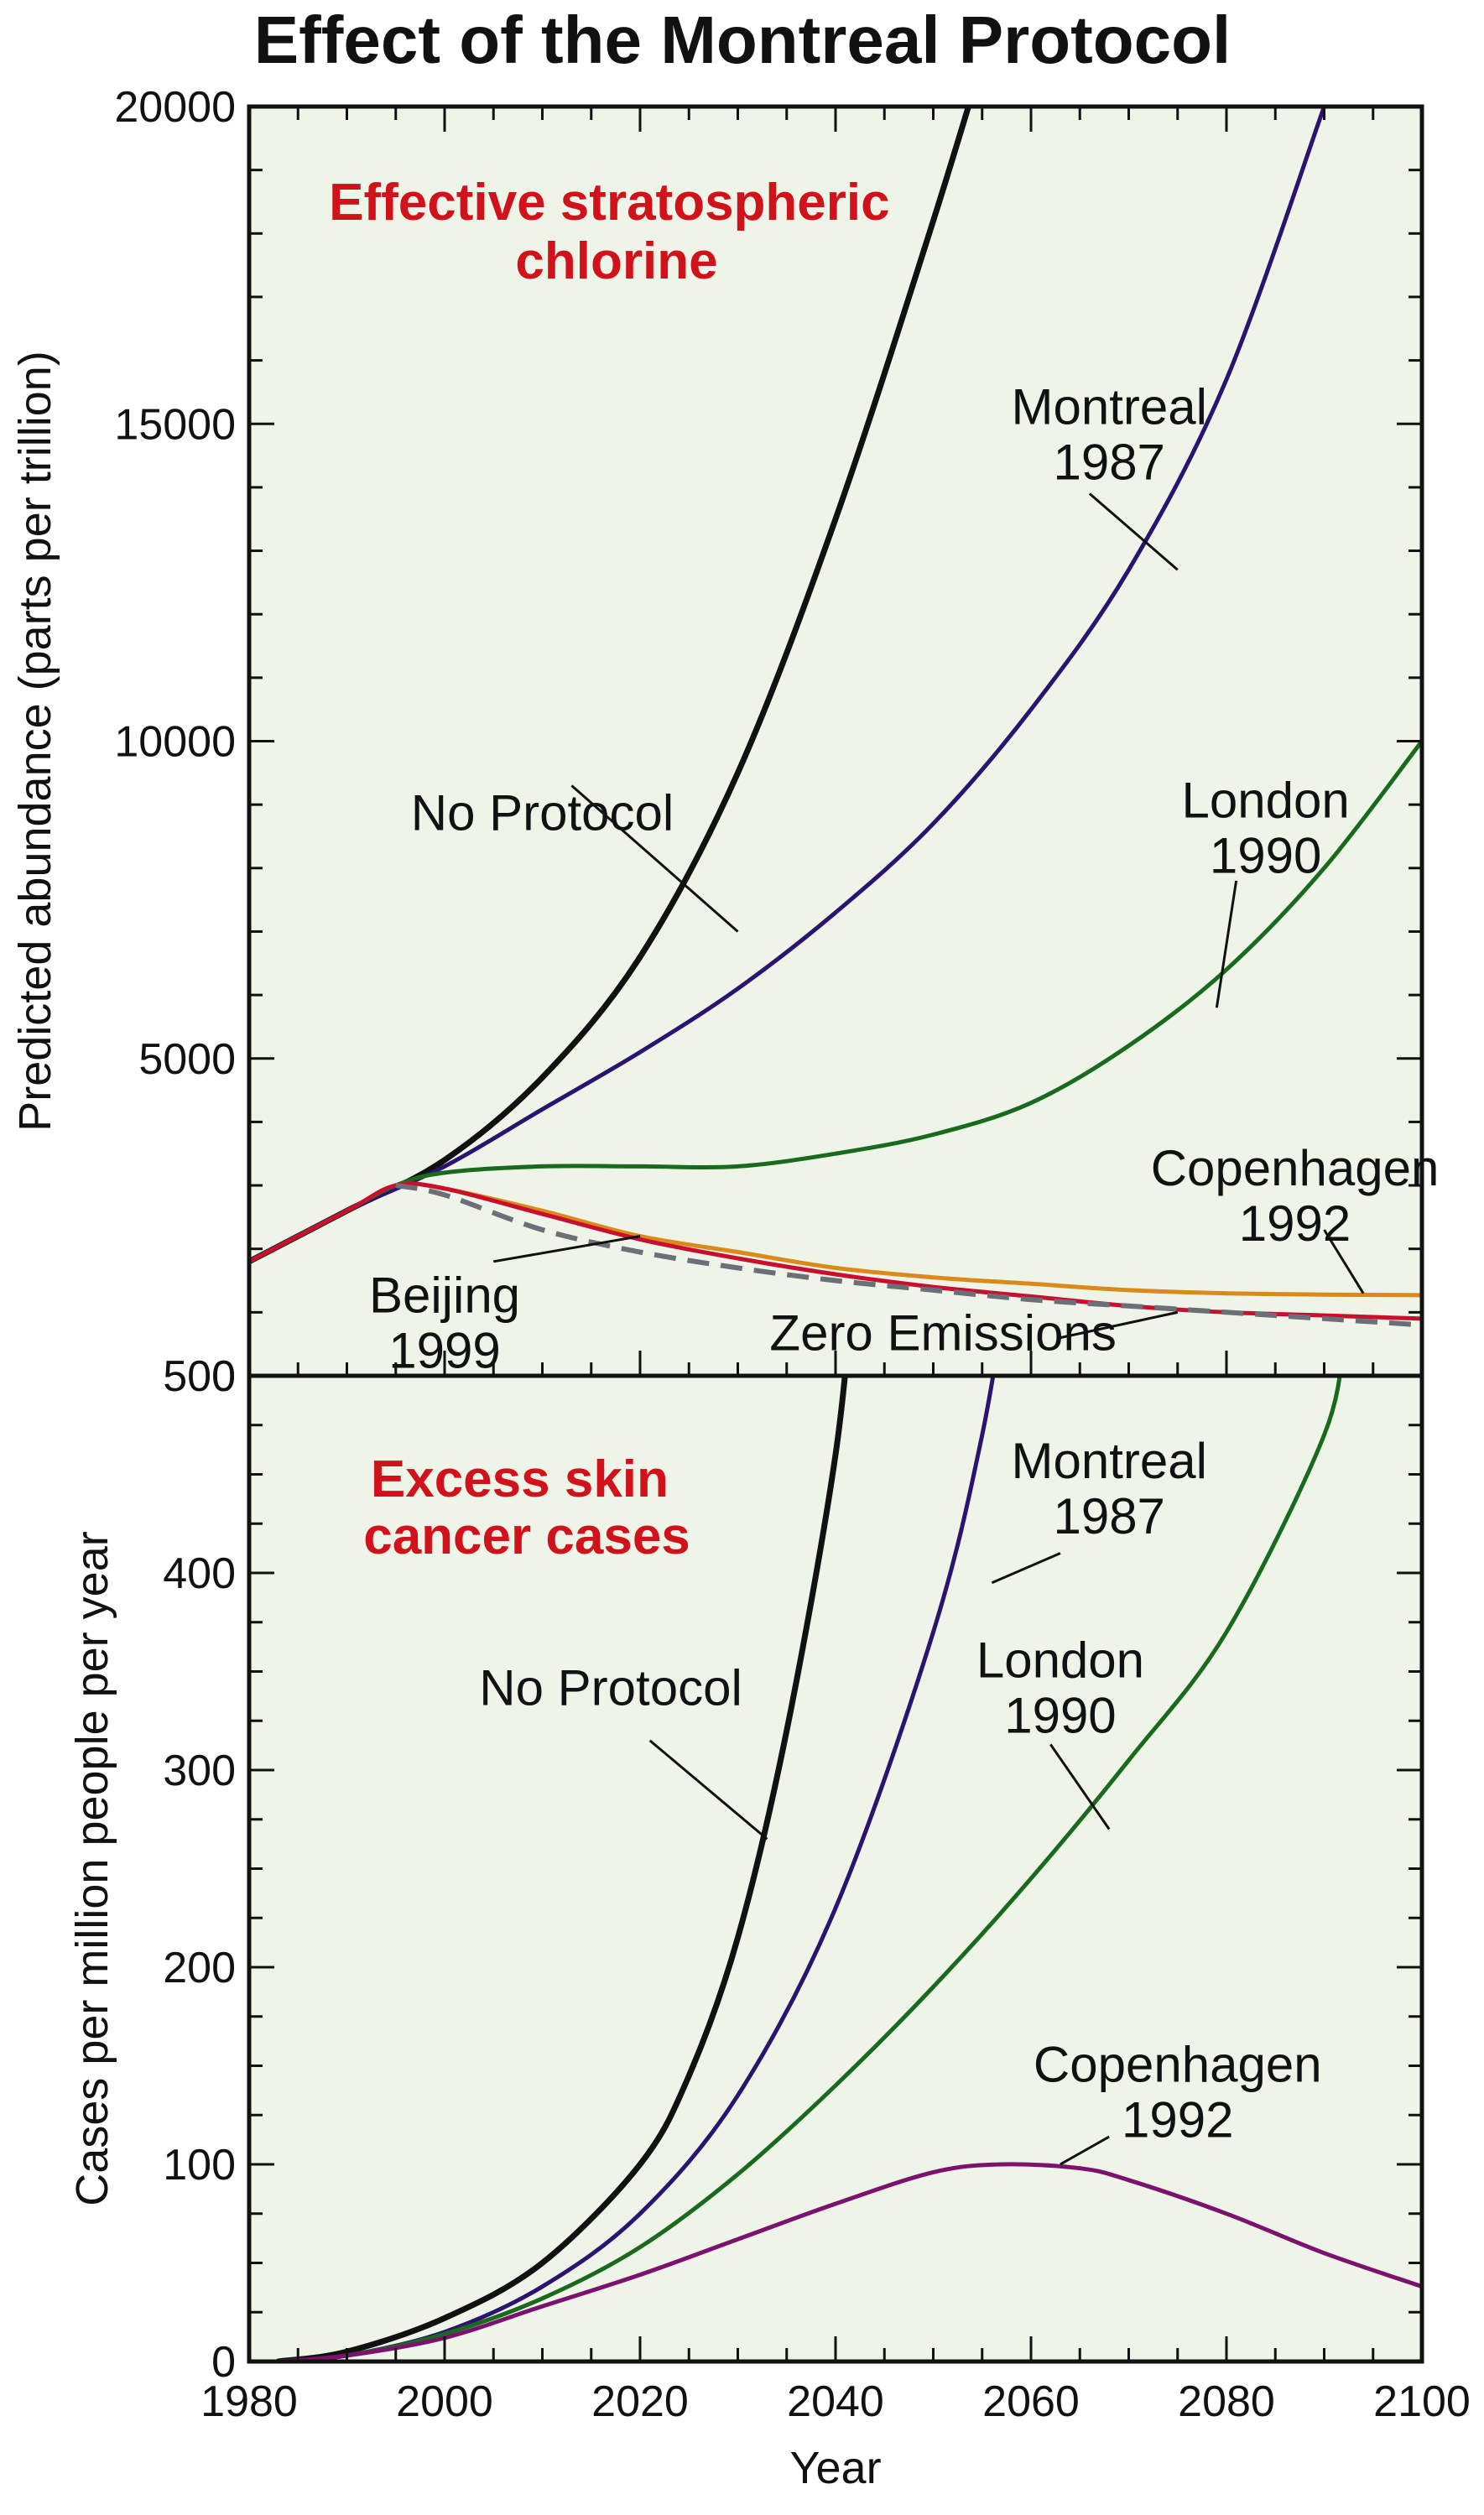 Image resolution: width=1484 pixels, height=2515 pixels. Describe the element at coordinates (444, 2401) in the screenshot. I see `x-tick-label: 2000` at that location.